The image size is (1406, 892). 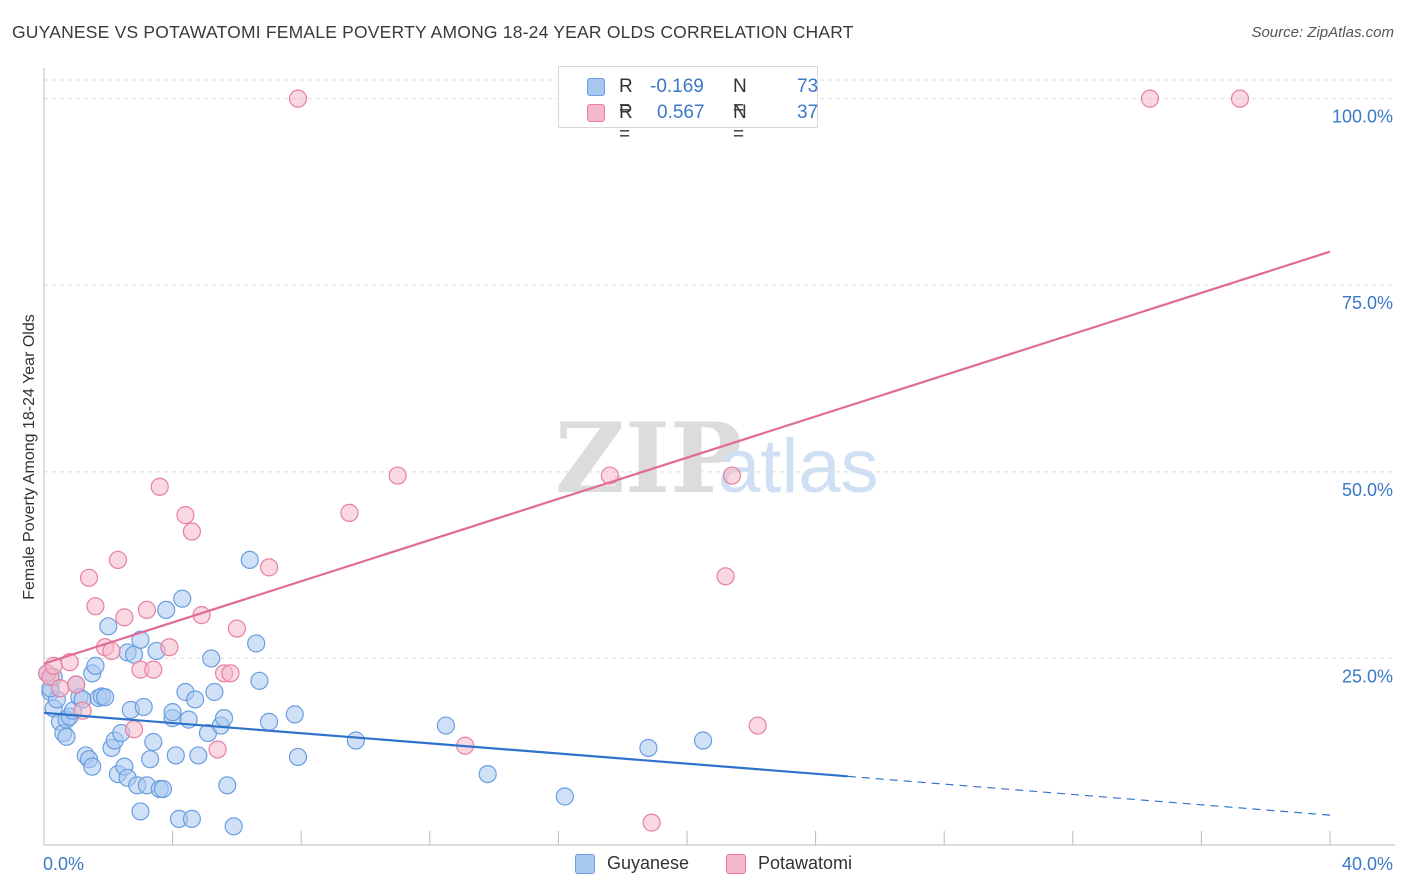 I want to click on guyanese-trend-line, so click(x=445, y=744).